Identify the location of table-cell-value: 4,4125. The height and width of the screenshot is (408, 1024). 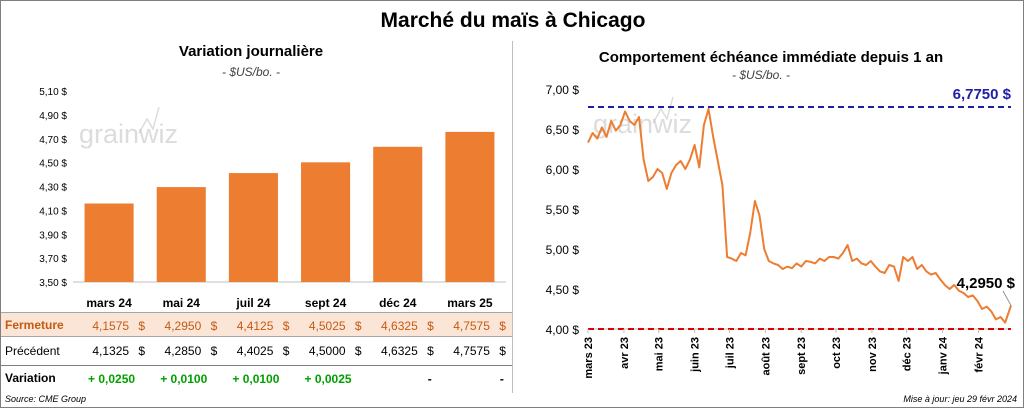
(255, 326).